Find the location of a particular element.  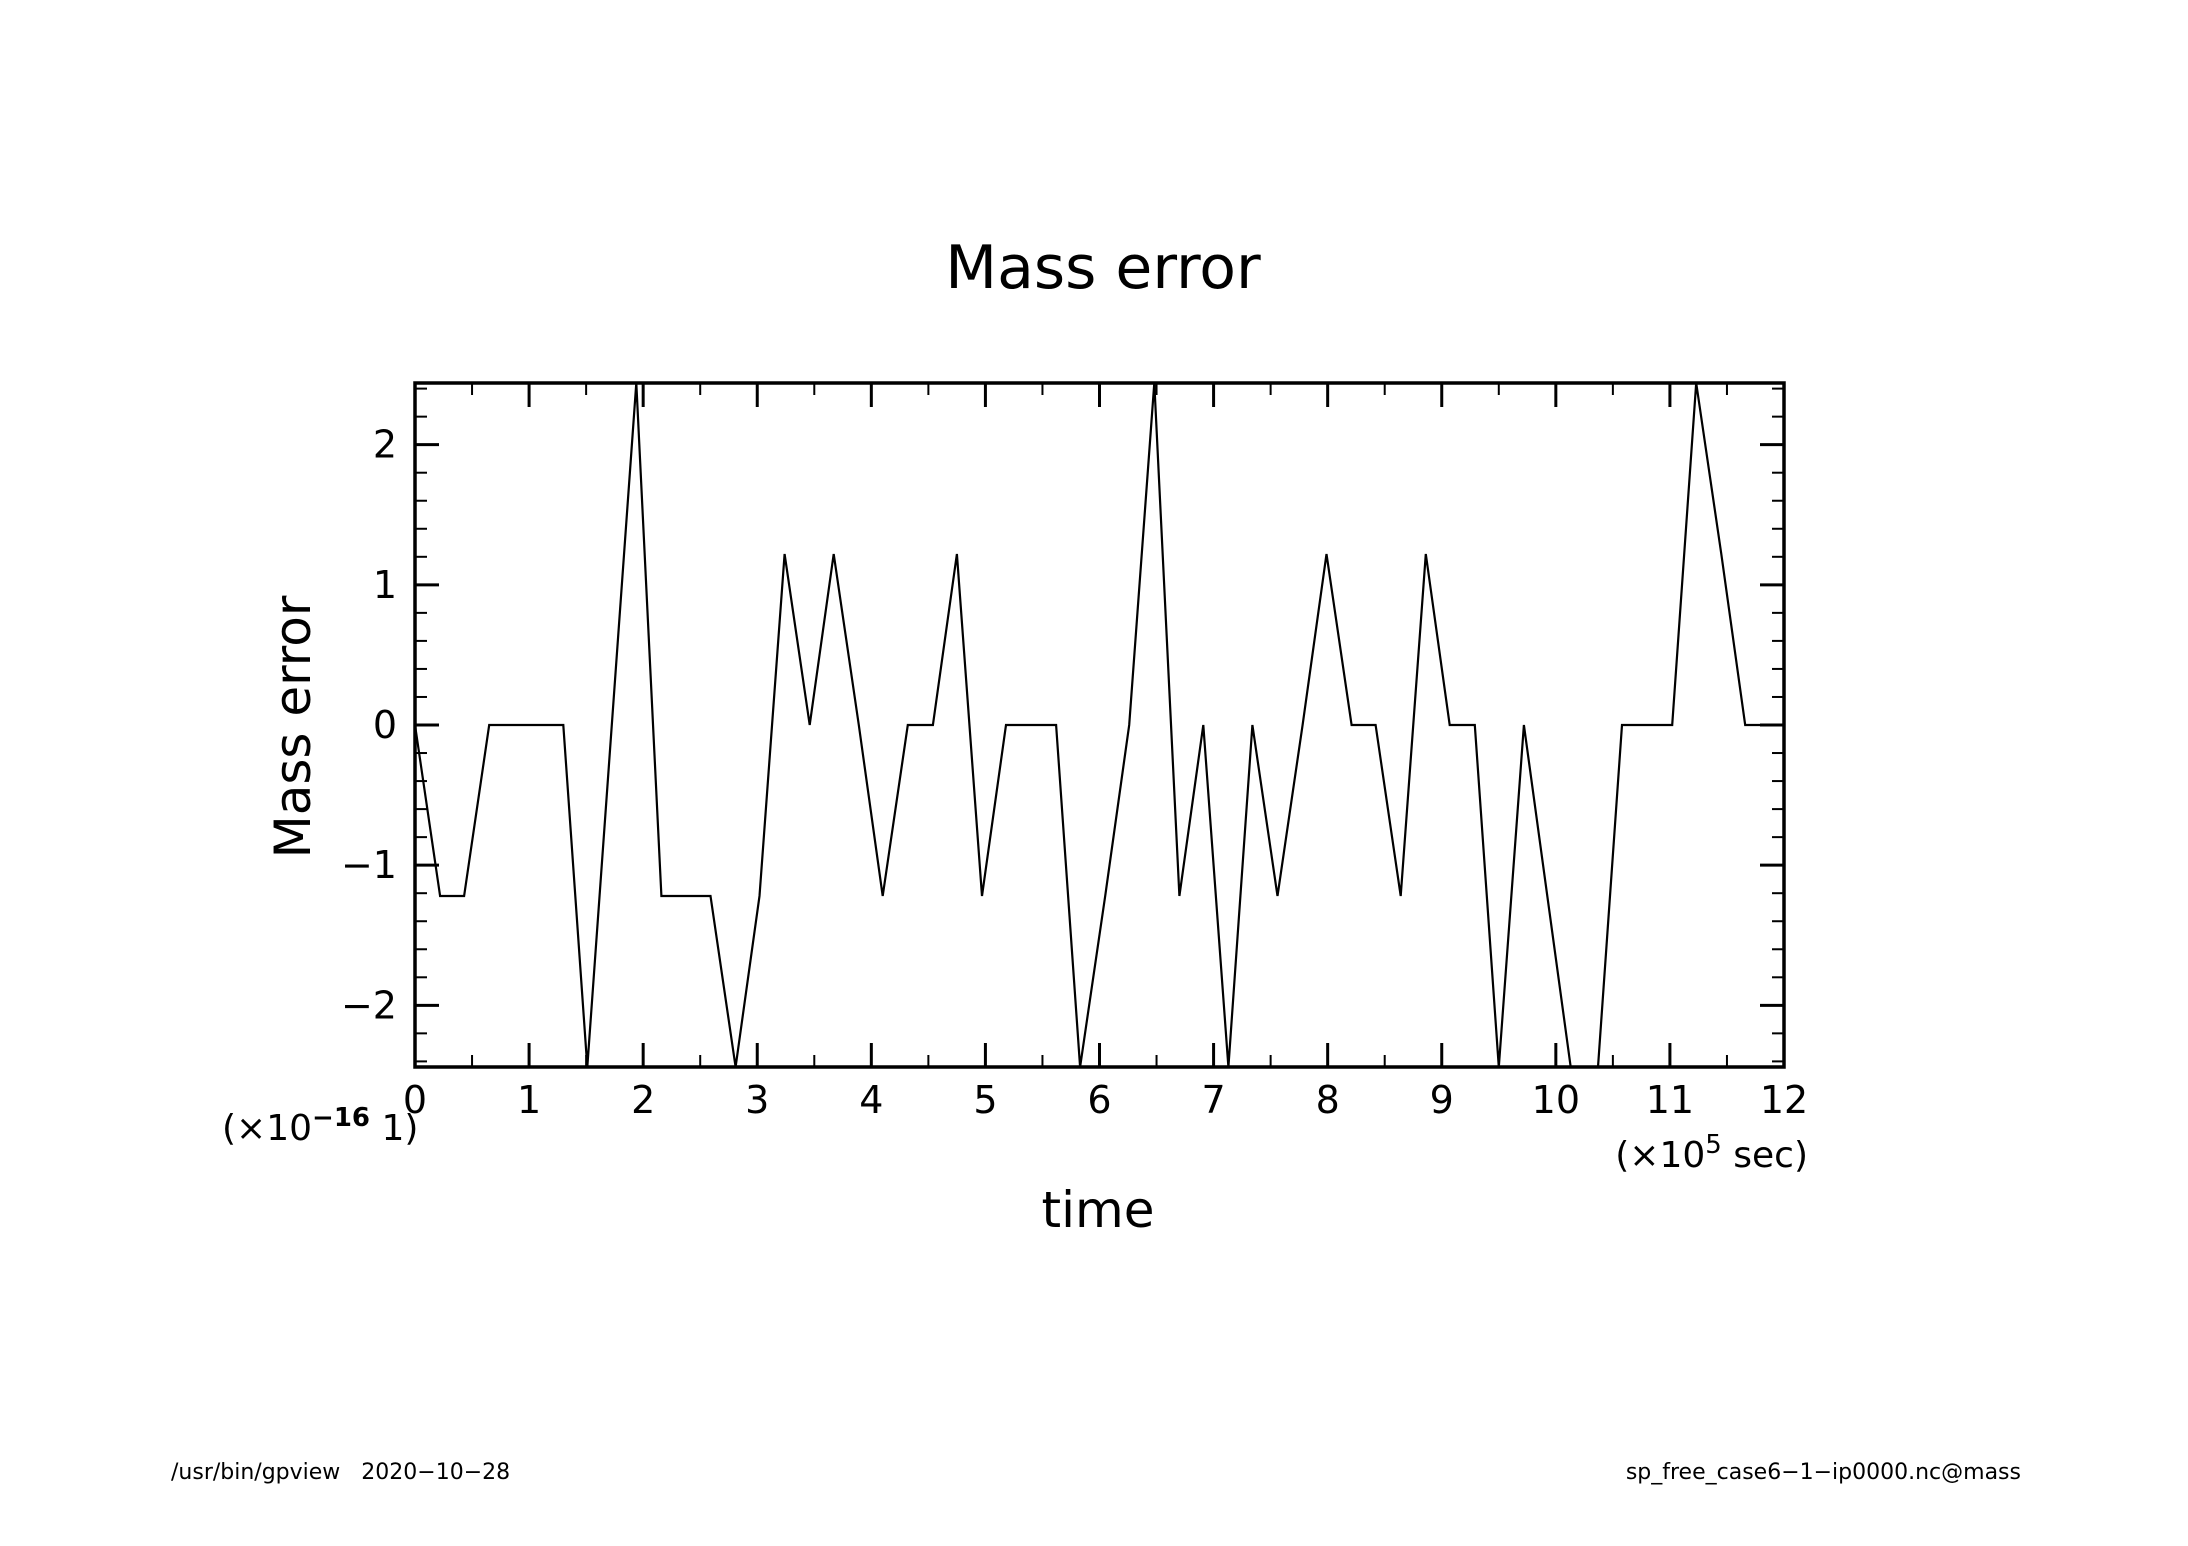

x-tick-label: 2 is located at coordinates (643, 1100).